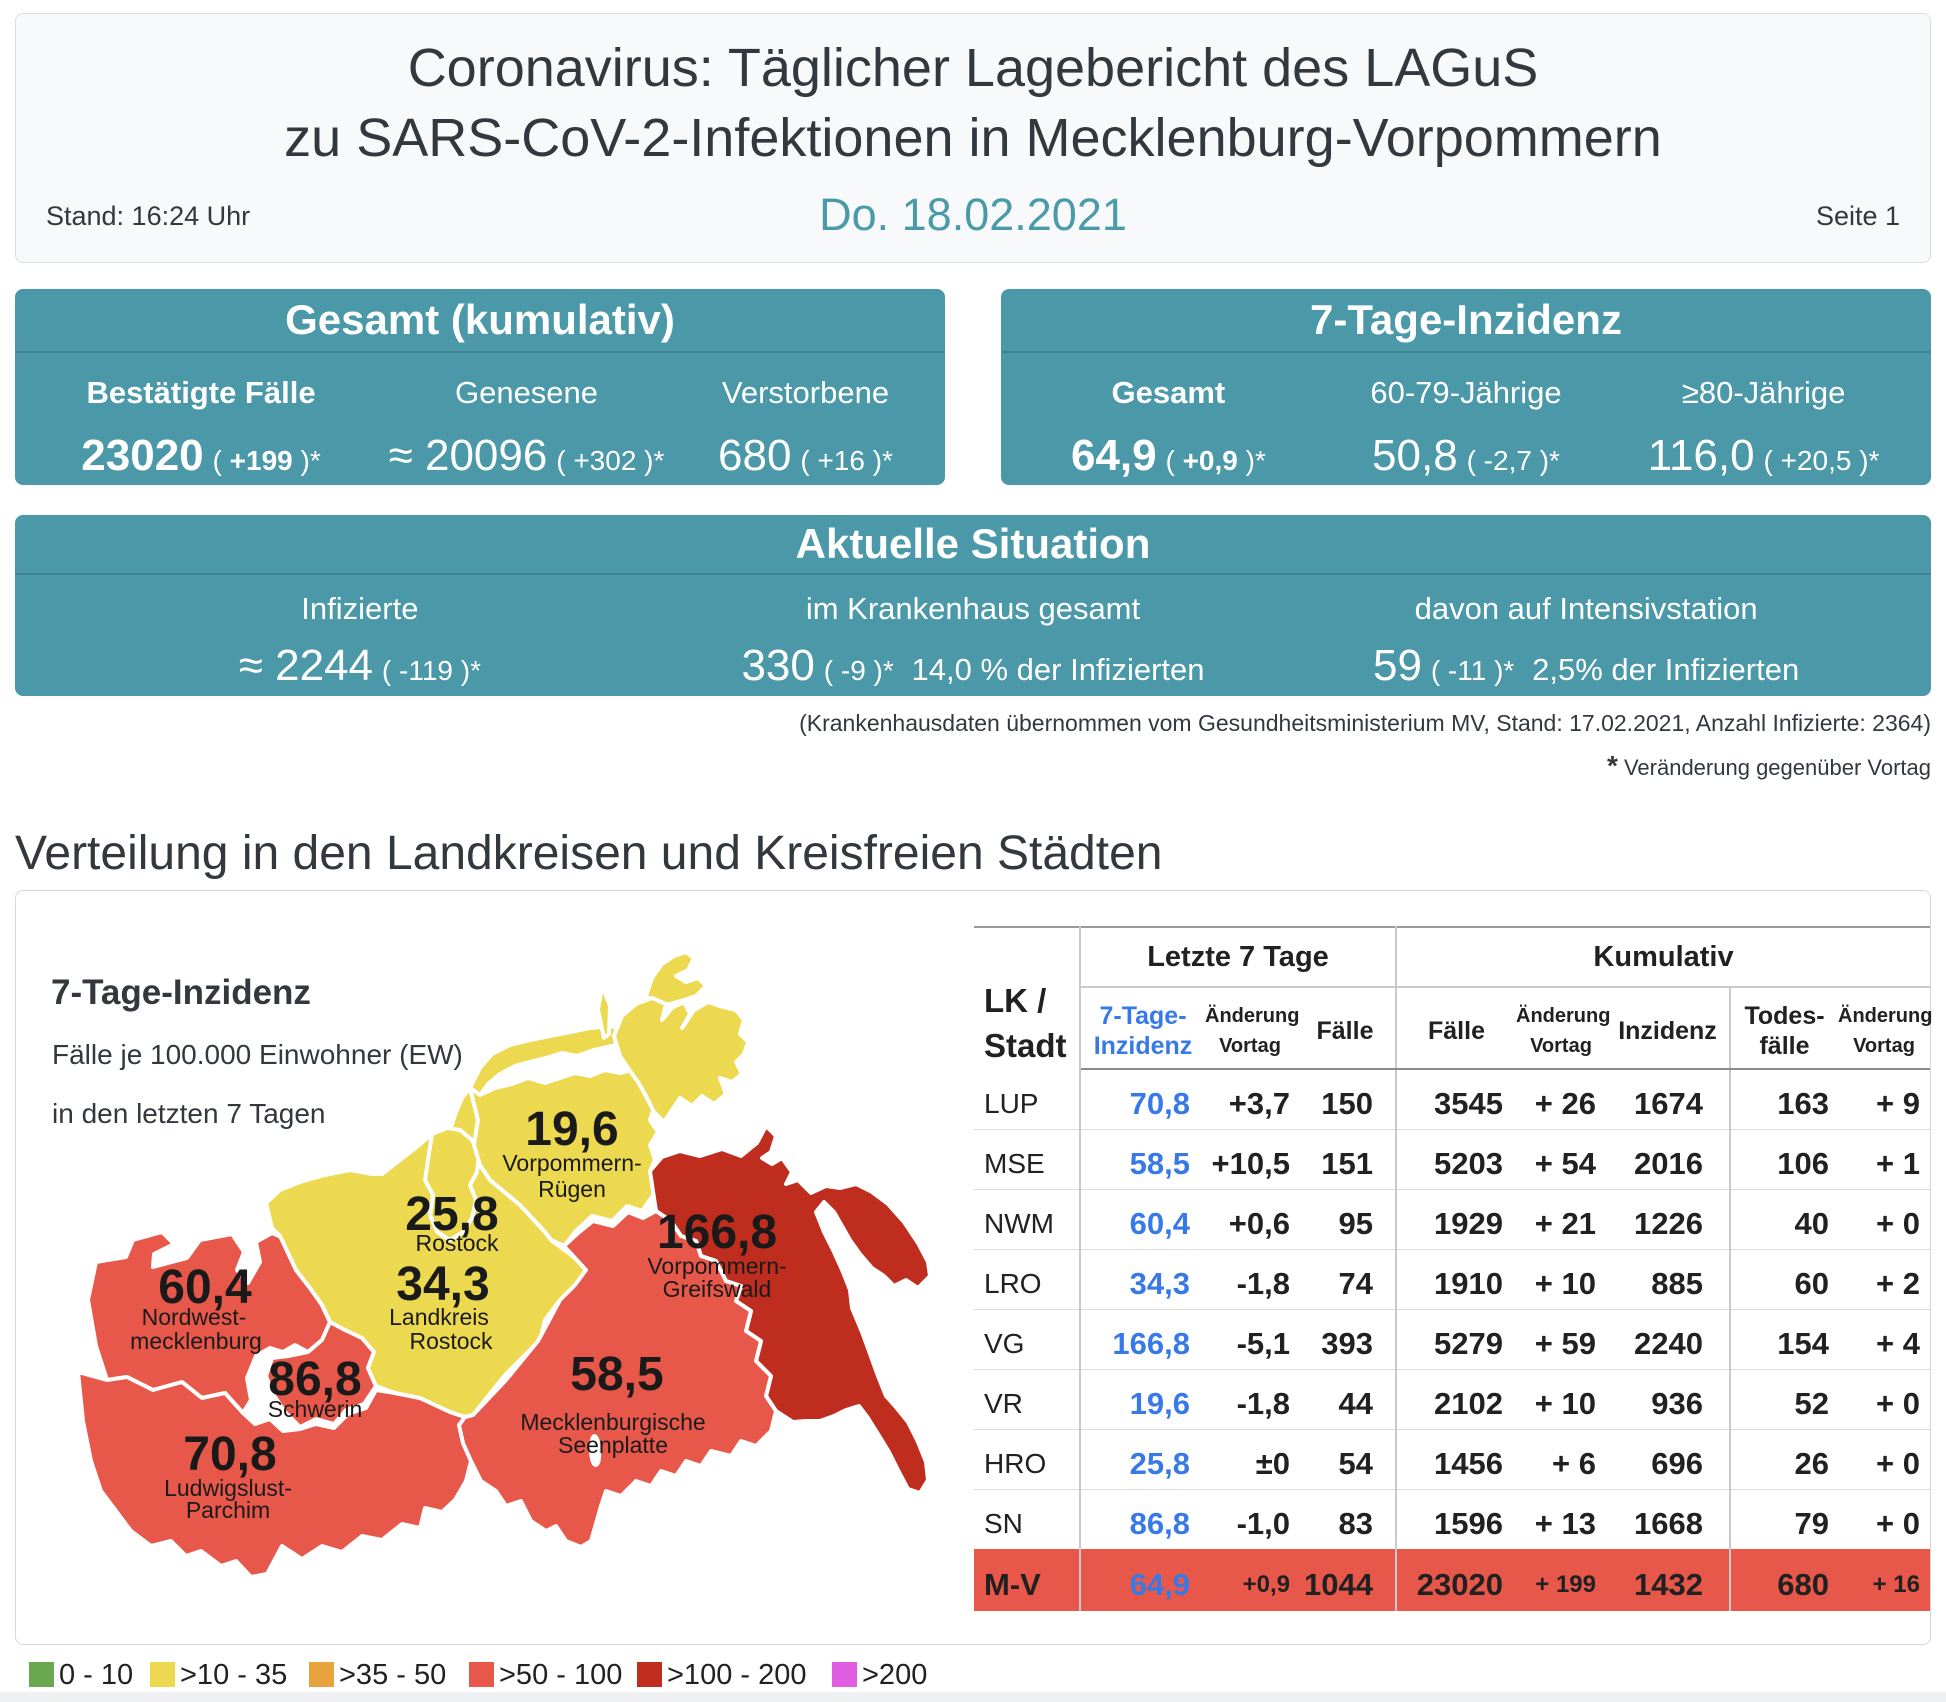 The height and width of the screenshot is (1702, 1946). I want to click on svg-text: 86,8, so click(314, 1379).